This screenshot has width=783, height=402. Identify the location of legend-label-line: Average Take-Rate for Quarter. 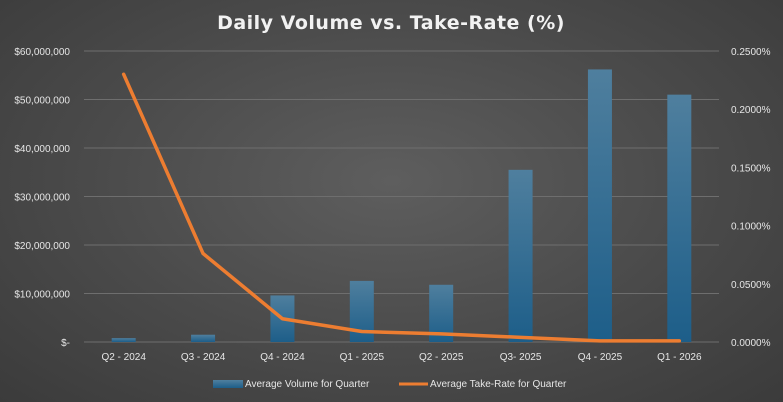
(498, 384).